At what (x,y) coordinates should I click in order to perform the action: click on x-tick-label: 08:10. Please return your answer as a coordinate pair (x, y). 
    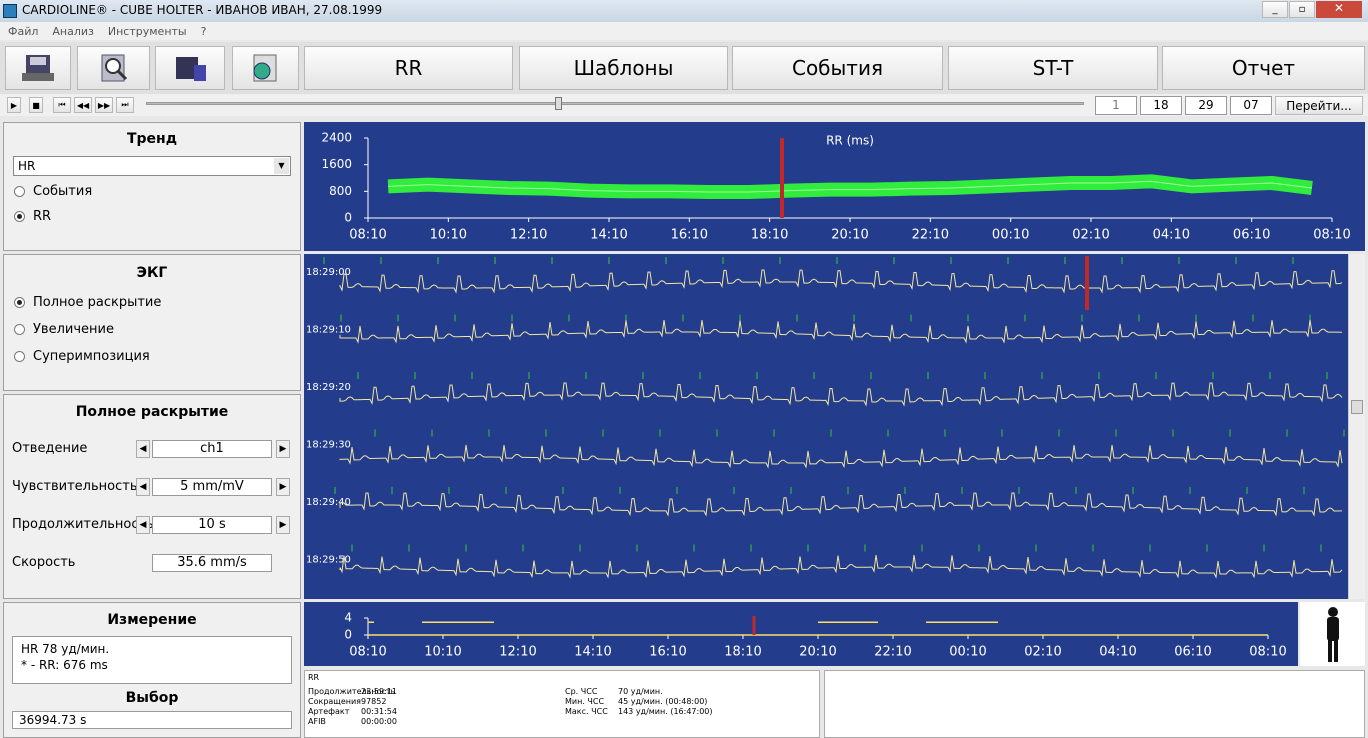
    Looking at the image, I should click on (367, 235).